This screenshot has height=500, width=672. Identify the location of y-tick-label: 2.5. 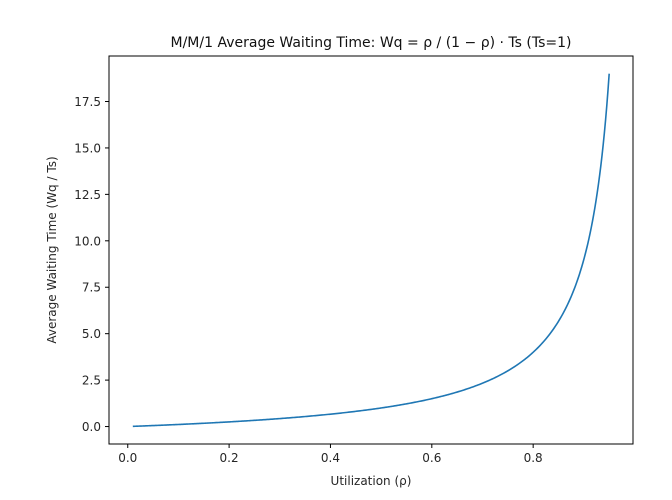
(91, 381).